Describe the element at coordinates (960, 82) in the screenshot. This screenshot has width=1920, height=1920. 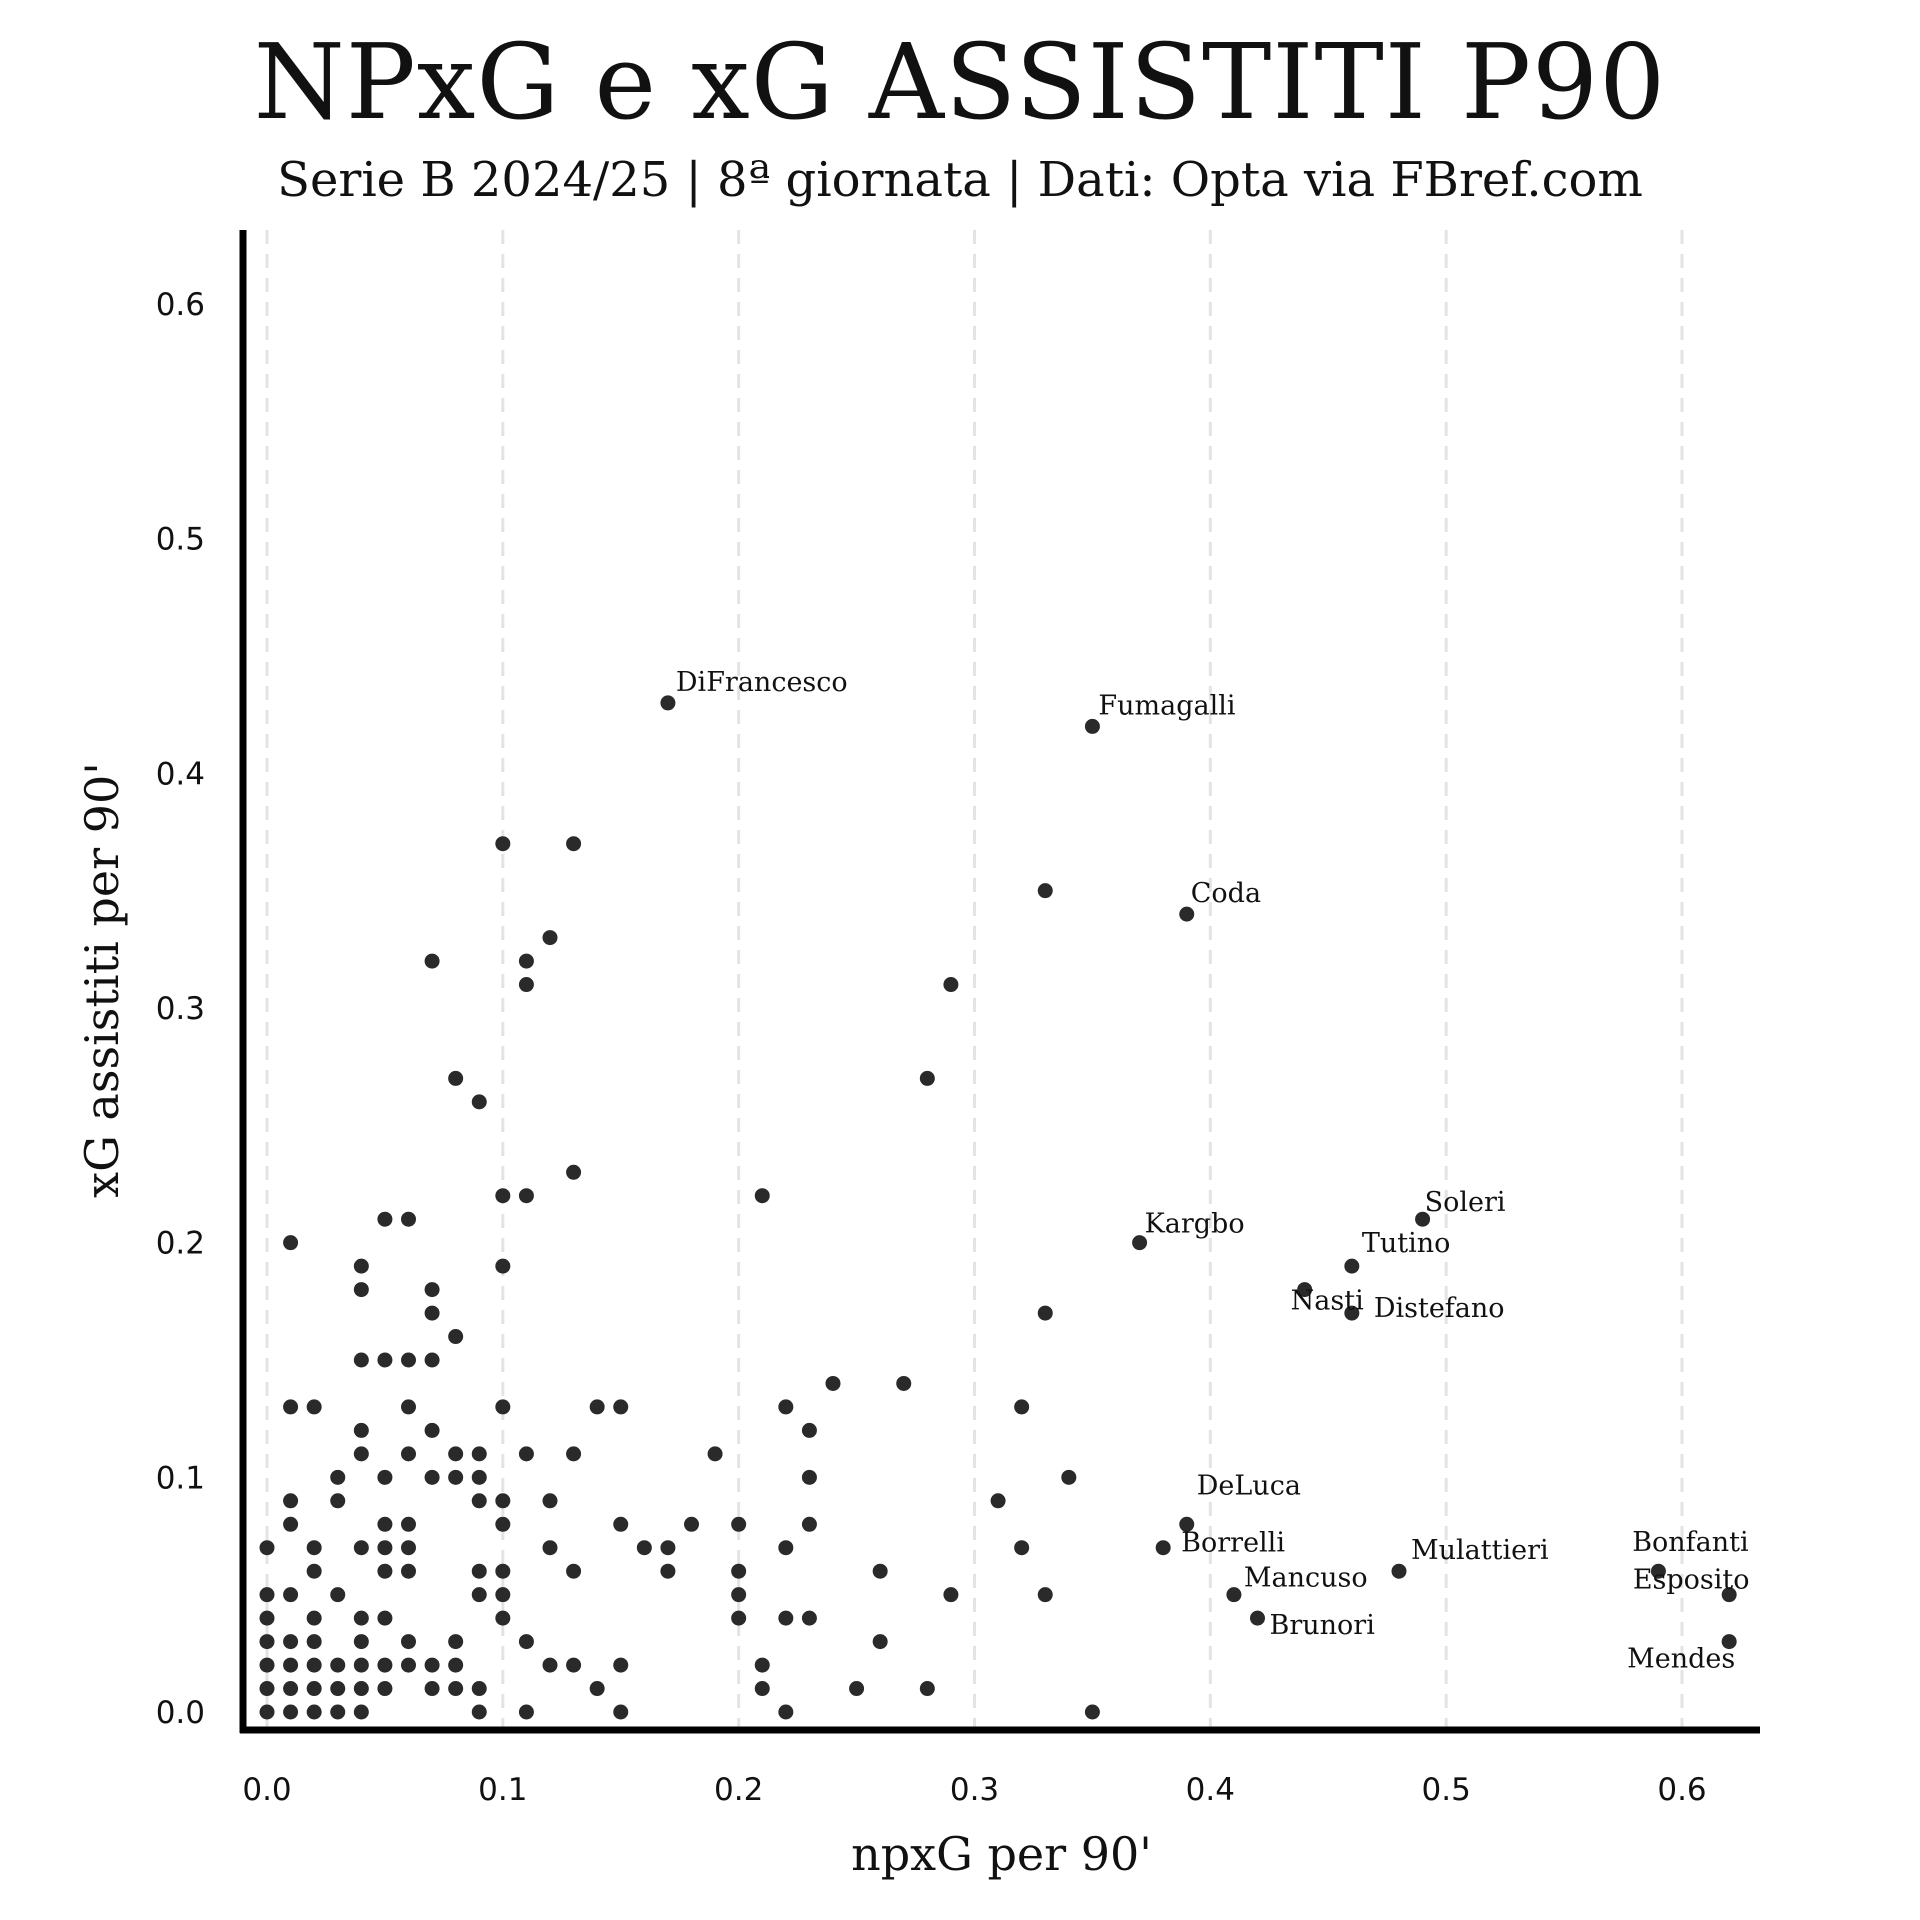
I see `chart-title: NPxG e xG ASSISTITI P90` at that location.